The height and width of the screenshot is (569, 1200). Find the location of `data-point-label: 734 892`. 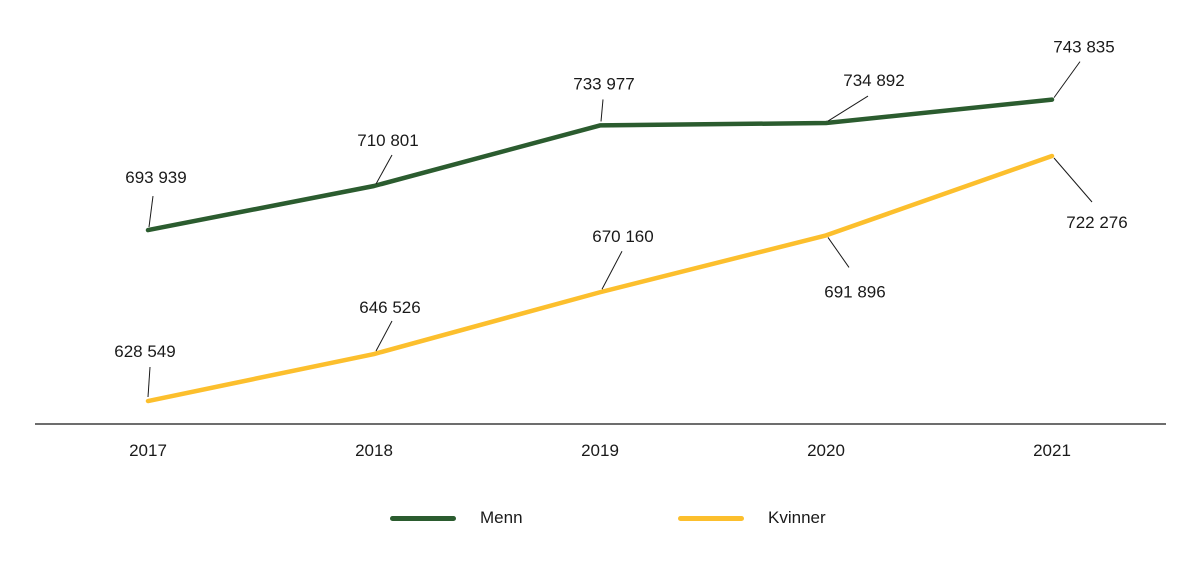

data-point-label: 734 892 is located at coordinates (873, 80).